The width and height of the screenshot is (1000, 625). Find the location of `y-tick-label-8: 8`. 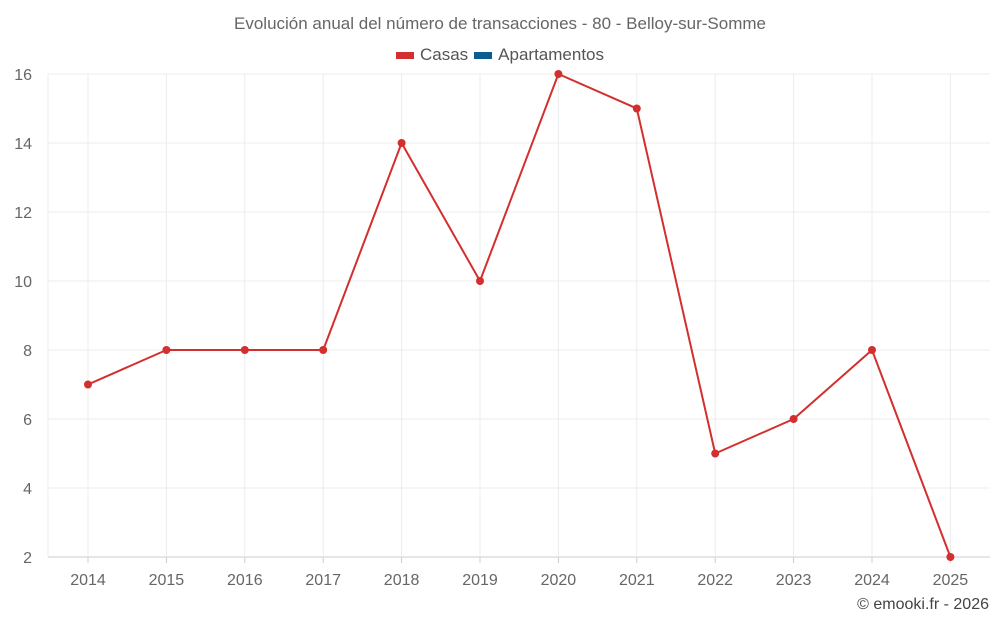

y-tick-label-8: 8 is located at coordinates (27, 351).